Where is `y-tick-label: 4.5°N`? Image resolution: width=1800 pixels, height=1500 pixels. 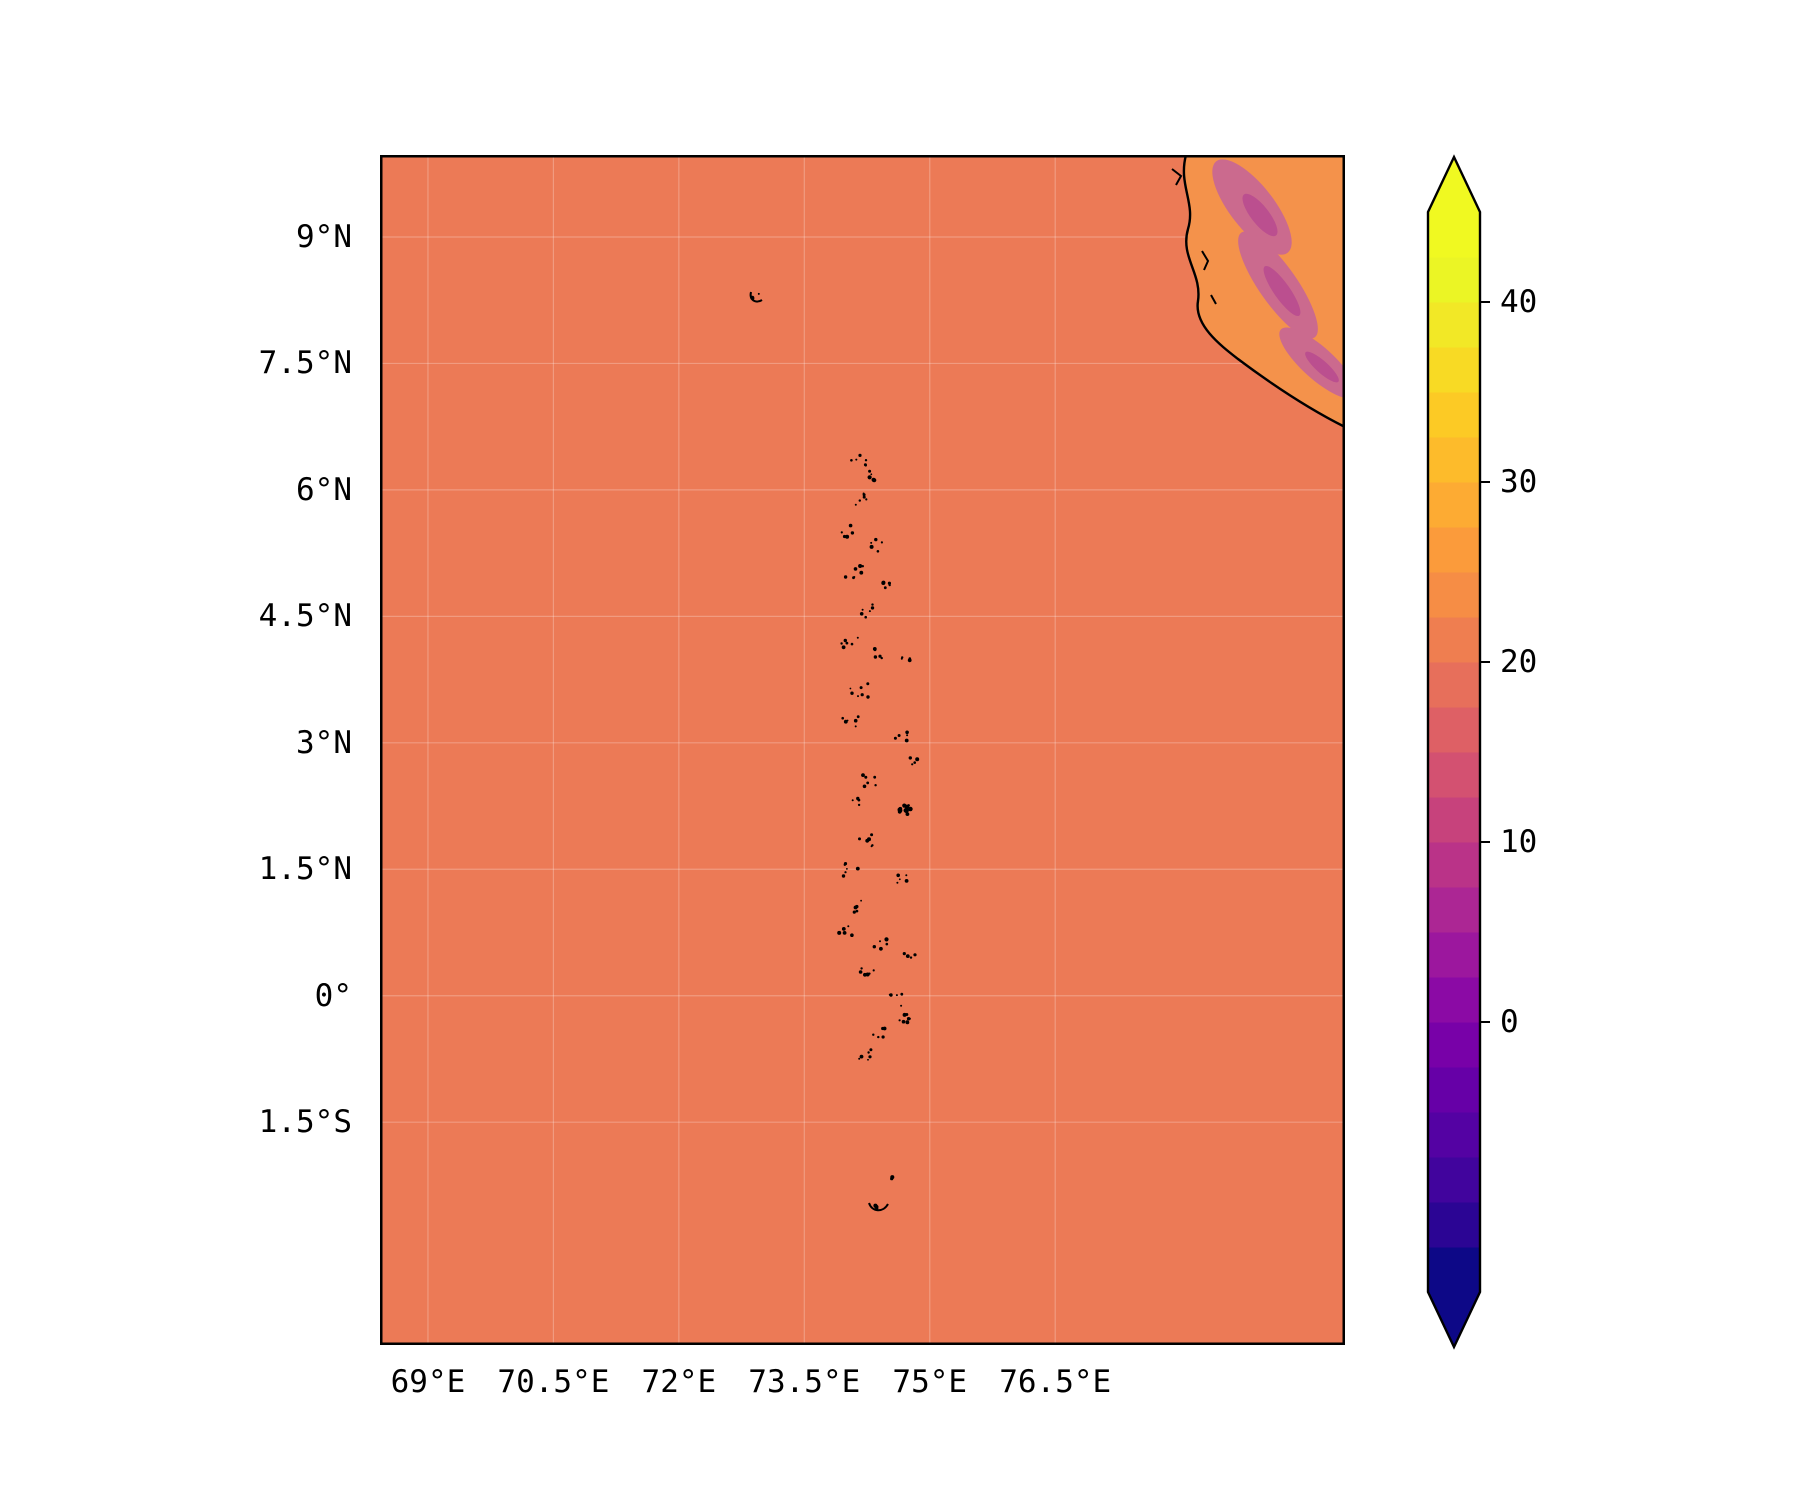 y-tick-label: 4.5°N is located at coordinates (305, 616).